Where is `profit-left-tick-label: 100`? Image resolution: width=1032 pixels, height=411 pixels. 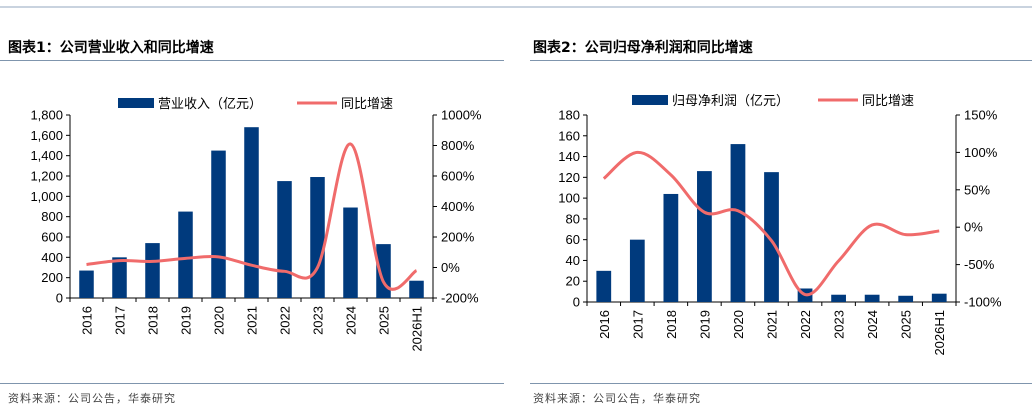 profit-left-tick-label: 100 is located at coordinates (569, 198).